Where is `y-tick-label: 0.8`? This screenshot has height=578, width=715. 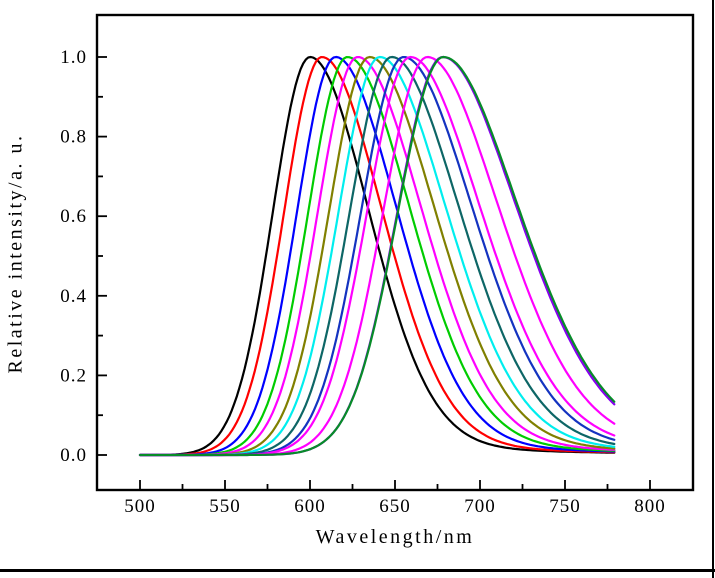 y-tick-label: 0.8 is located at coordinates (73, 137).